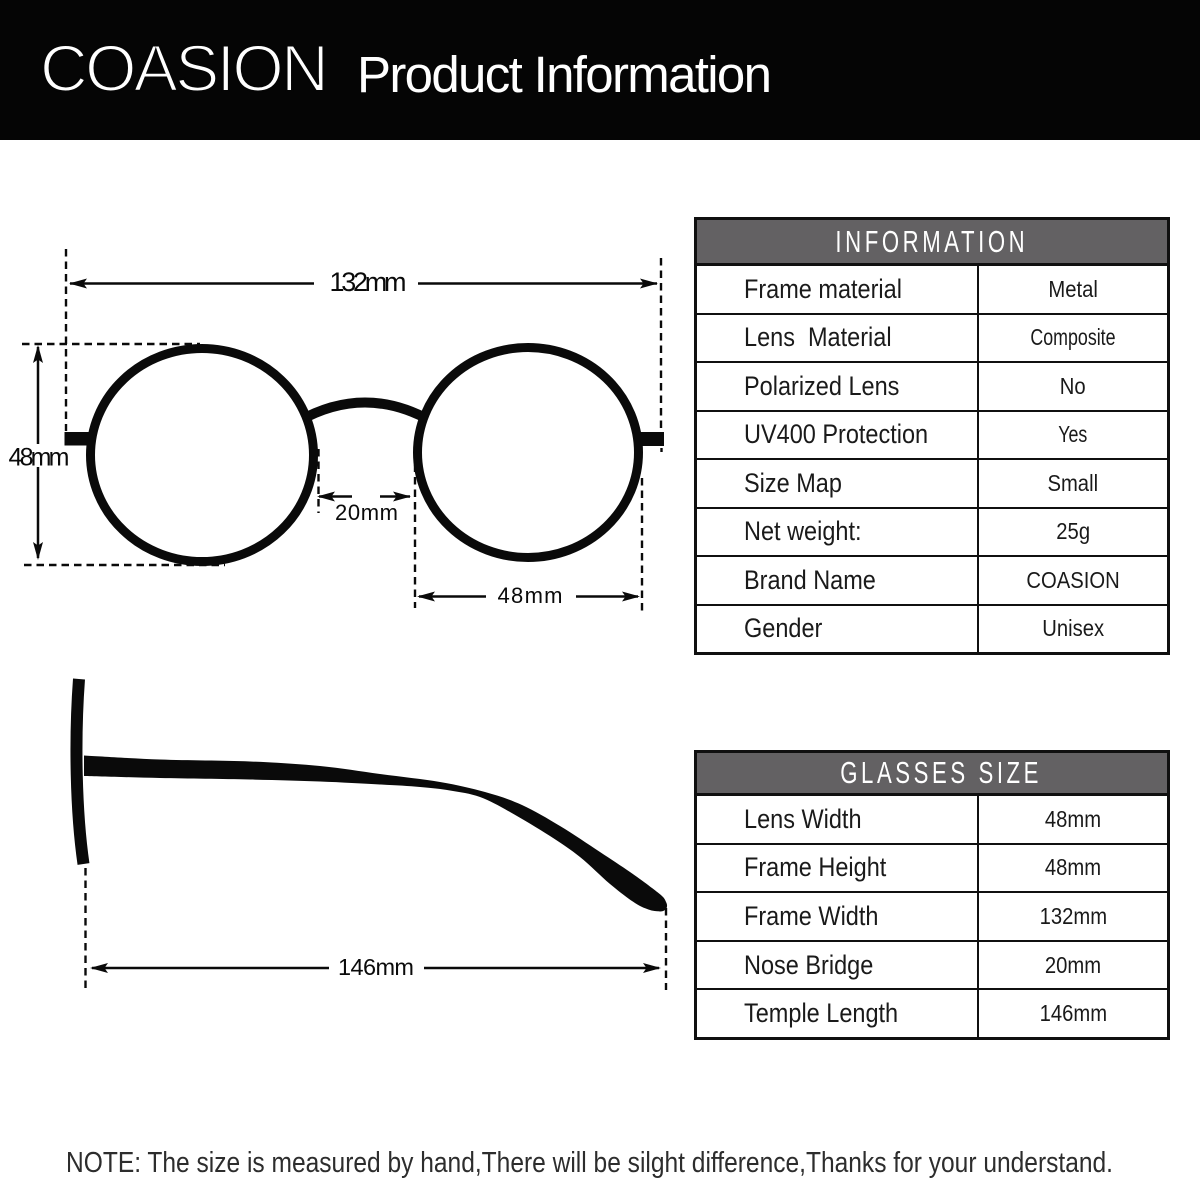 Image resolution: width=1200 pixels, height=1200 pixels. What do you see at coordinates (368, 282) in the screenshot?
I see `svg-text: 132mm` at bounding box center [368, 282].